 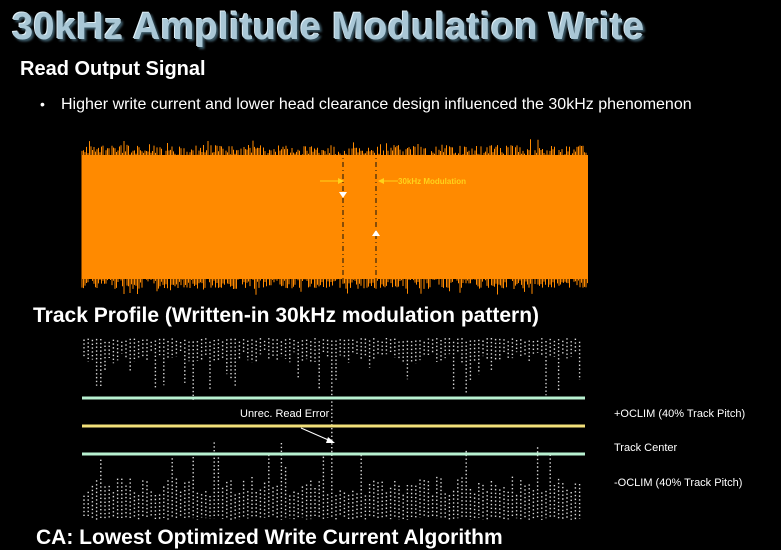 What do you see at coordinates (332, 474) in the screenshot?
I see `track-lower-dots` at bounding box center [332, 474].